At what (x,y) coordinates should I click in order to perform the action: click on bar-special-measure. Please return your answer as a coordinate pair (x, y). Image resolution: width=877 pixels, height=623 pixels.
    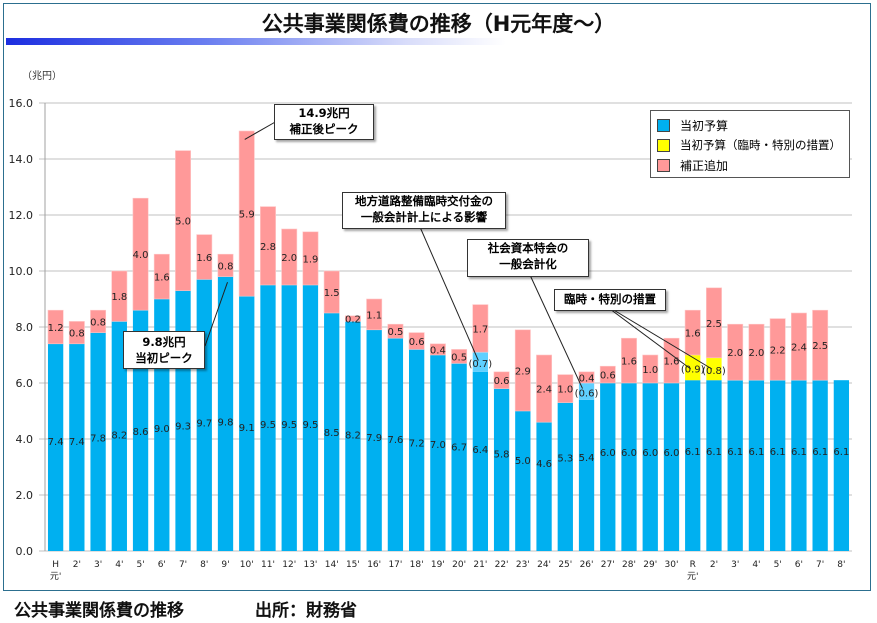
    Looking at the image, I should click on (714, 369).